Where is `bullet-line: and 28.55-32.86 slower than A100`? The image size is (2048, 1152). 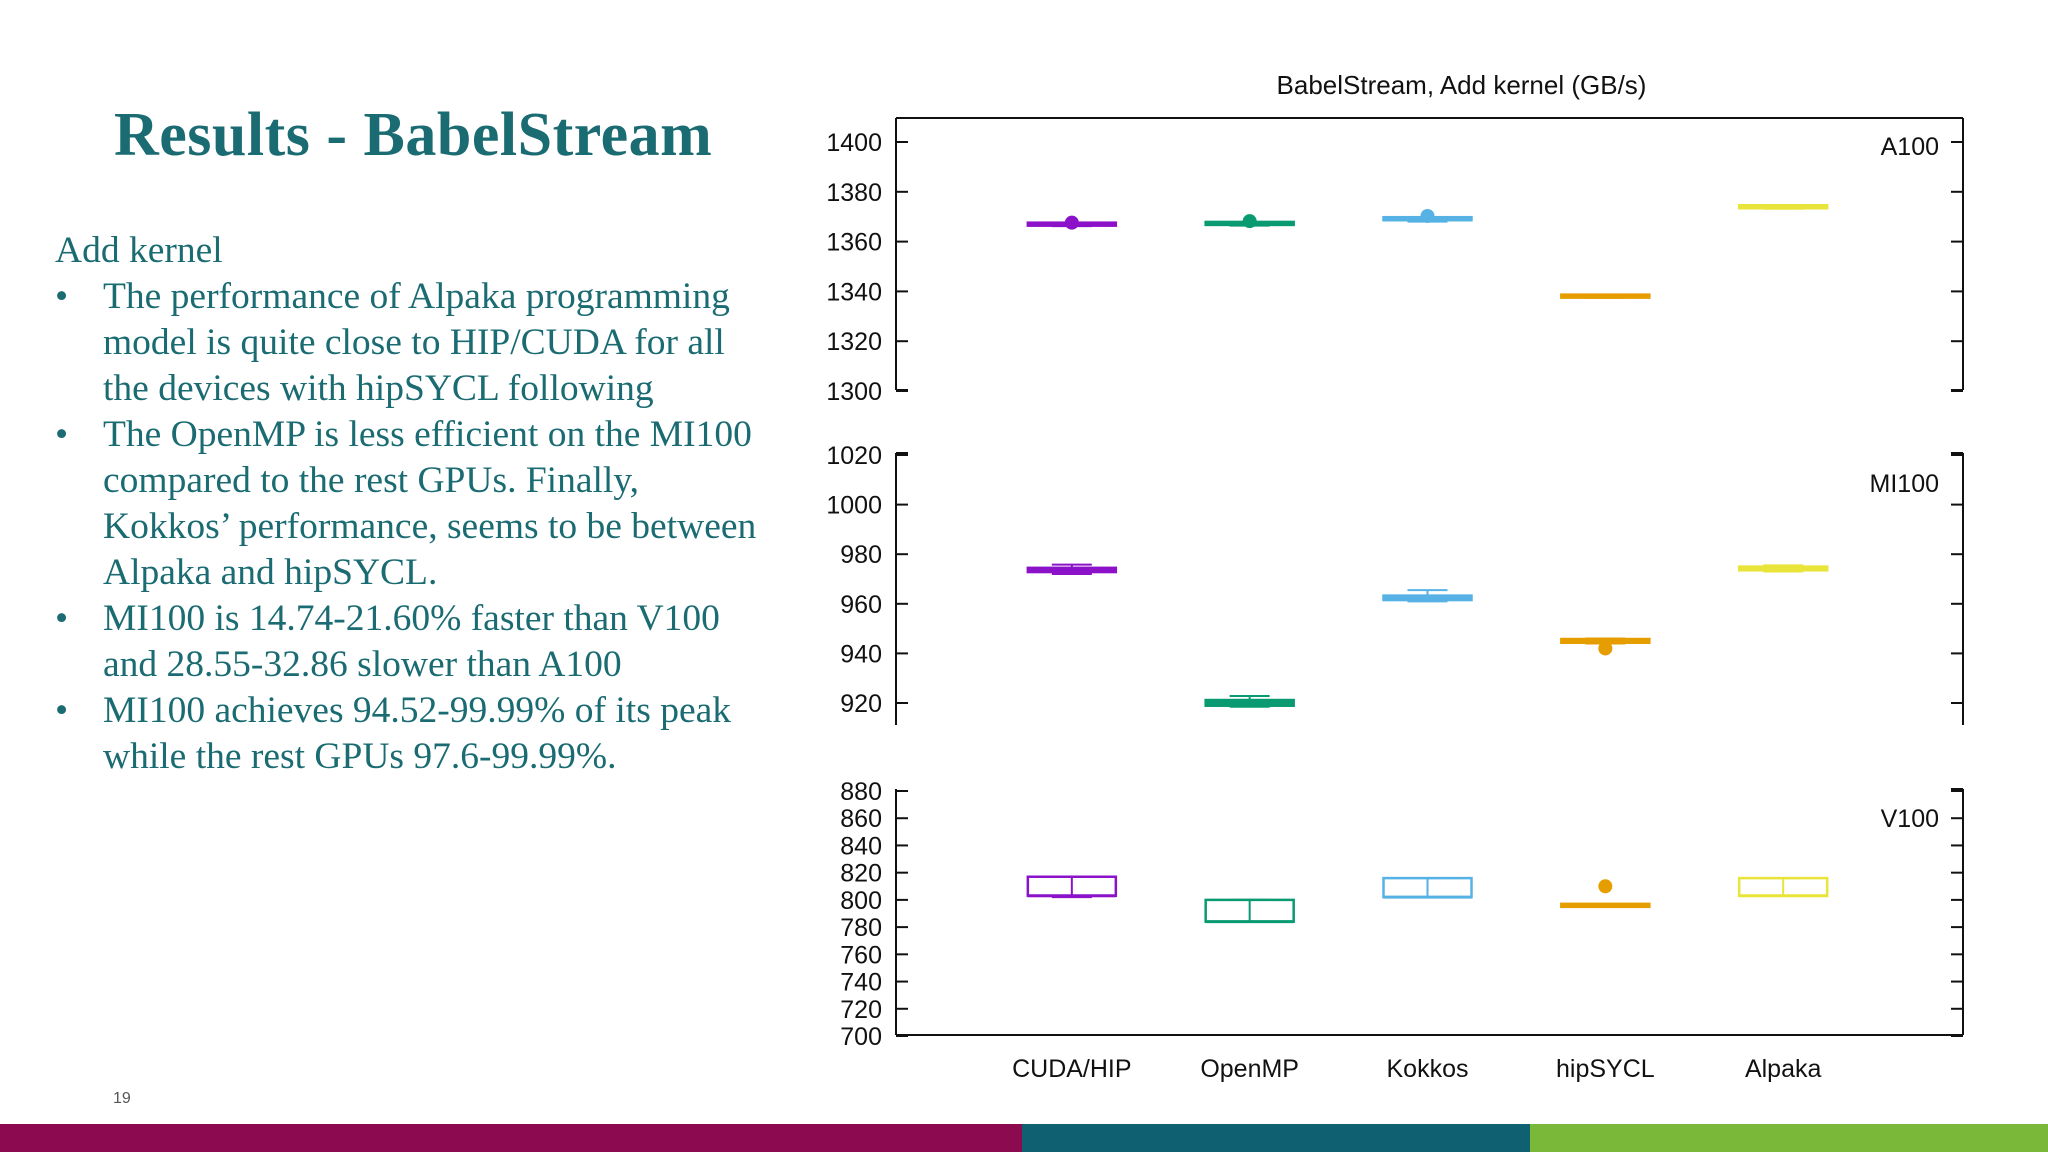
bullet-line: and 28.55-32.86 slower than A100 is located at coordinates (362, 664).